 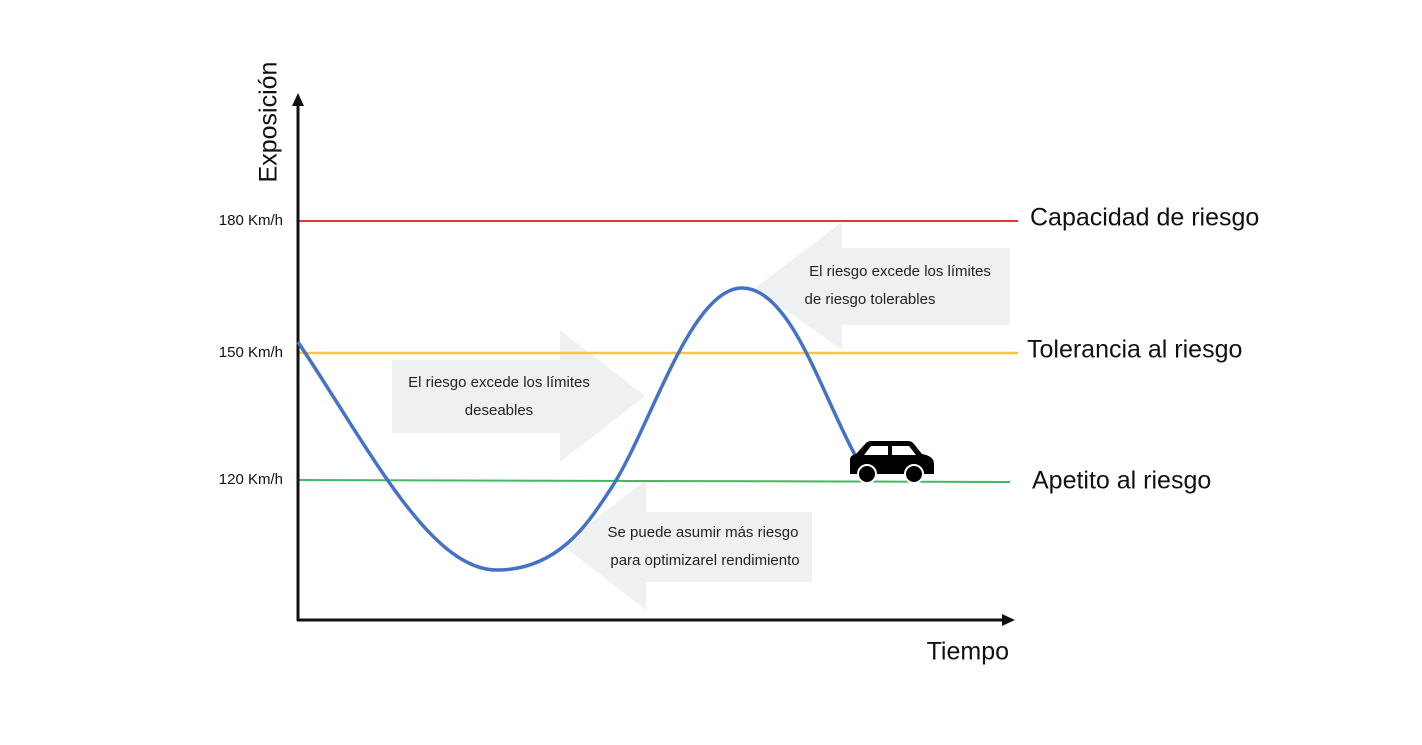 What do you see at coordinates (654, 481) in the screenshot?
I see `appetite-line` at bounding box center [654, 481].